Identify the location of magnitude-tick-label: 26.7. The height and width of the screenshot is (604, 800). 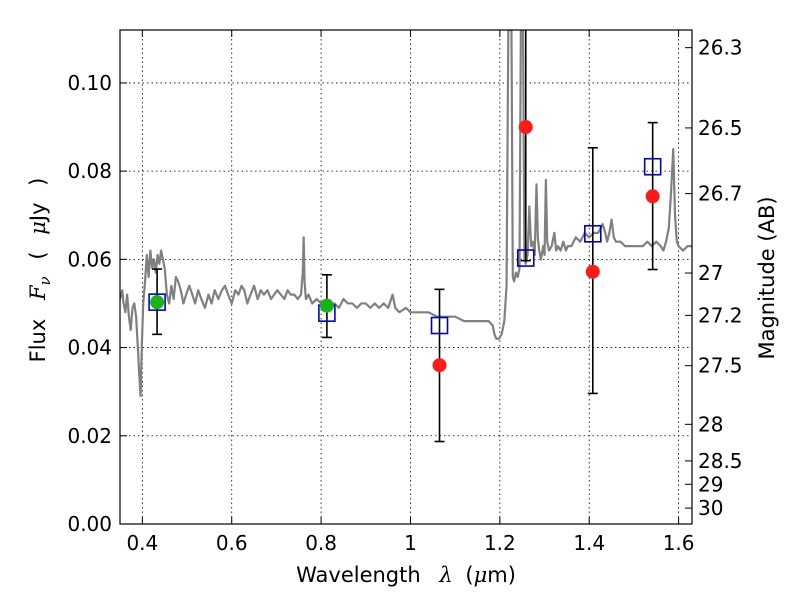
(720, 194).